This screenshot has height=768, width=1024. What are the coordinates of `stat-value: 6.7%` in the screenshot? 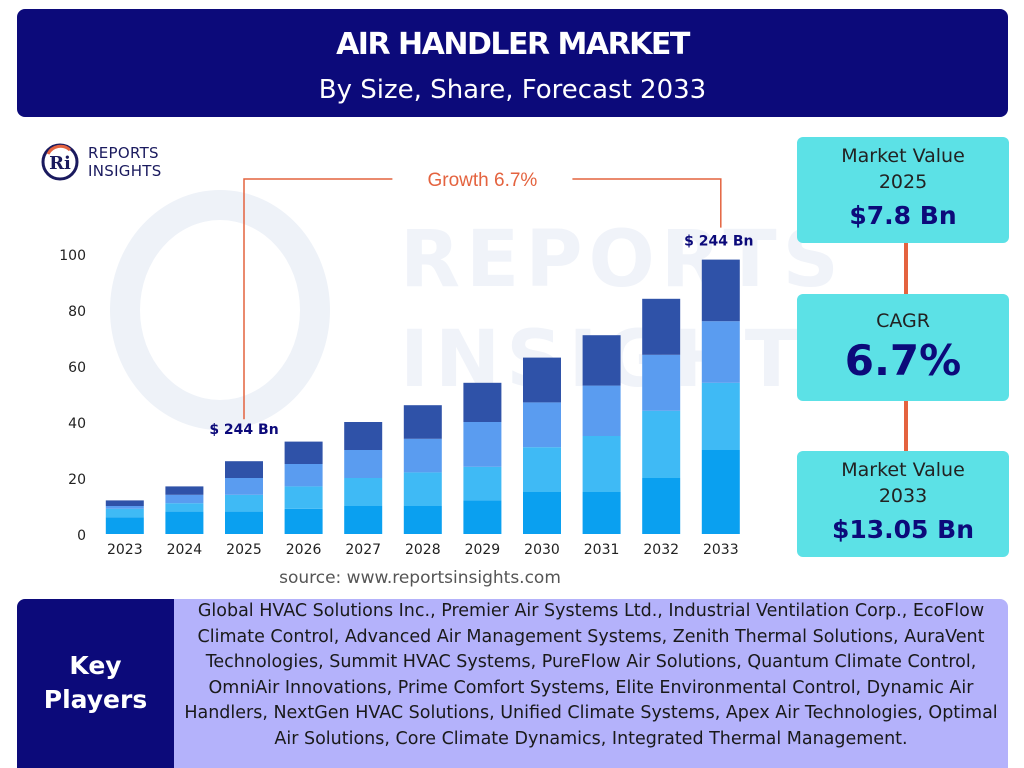 It's located at (903, 360).